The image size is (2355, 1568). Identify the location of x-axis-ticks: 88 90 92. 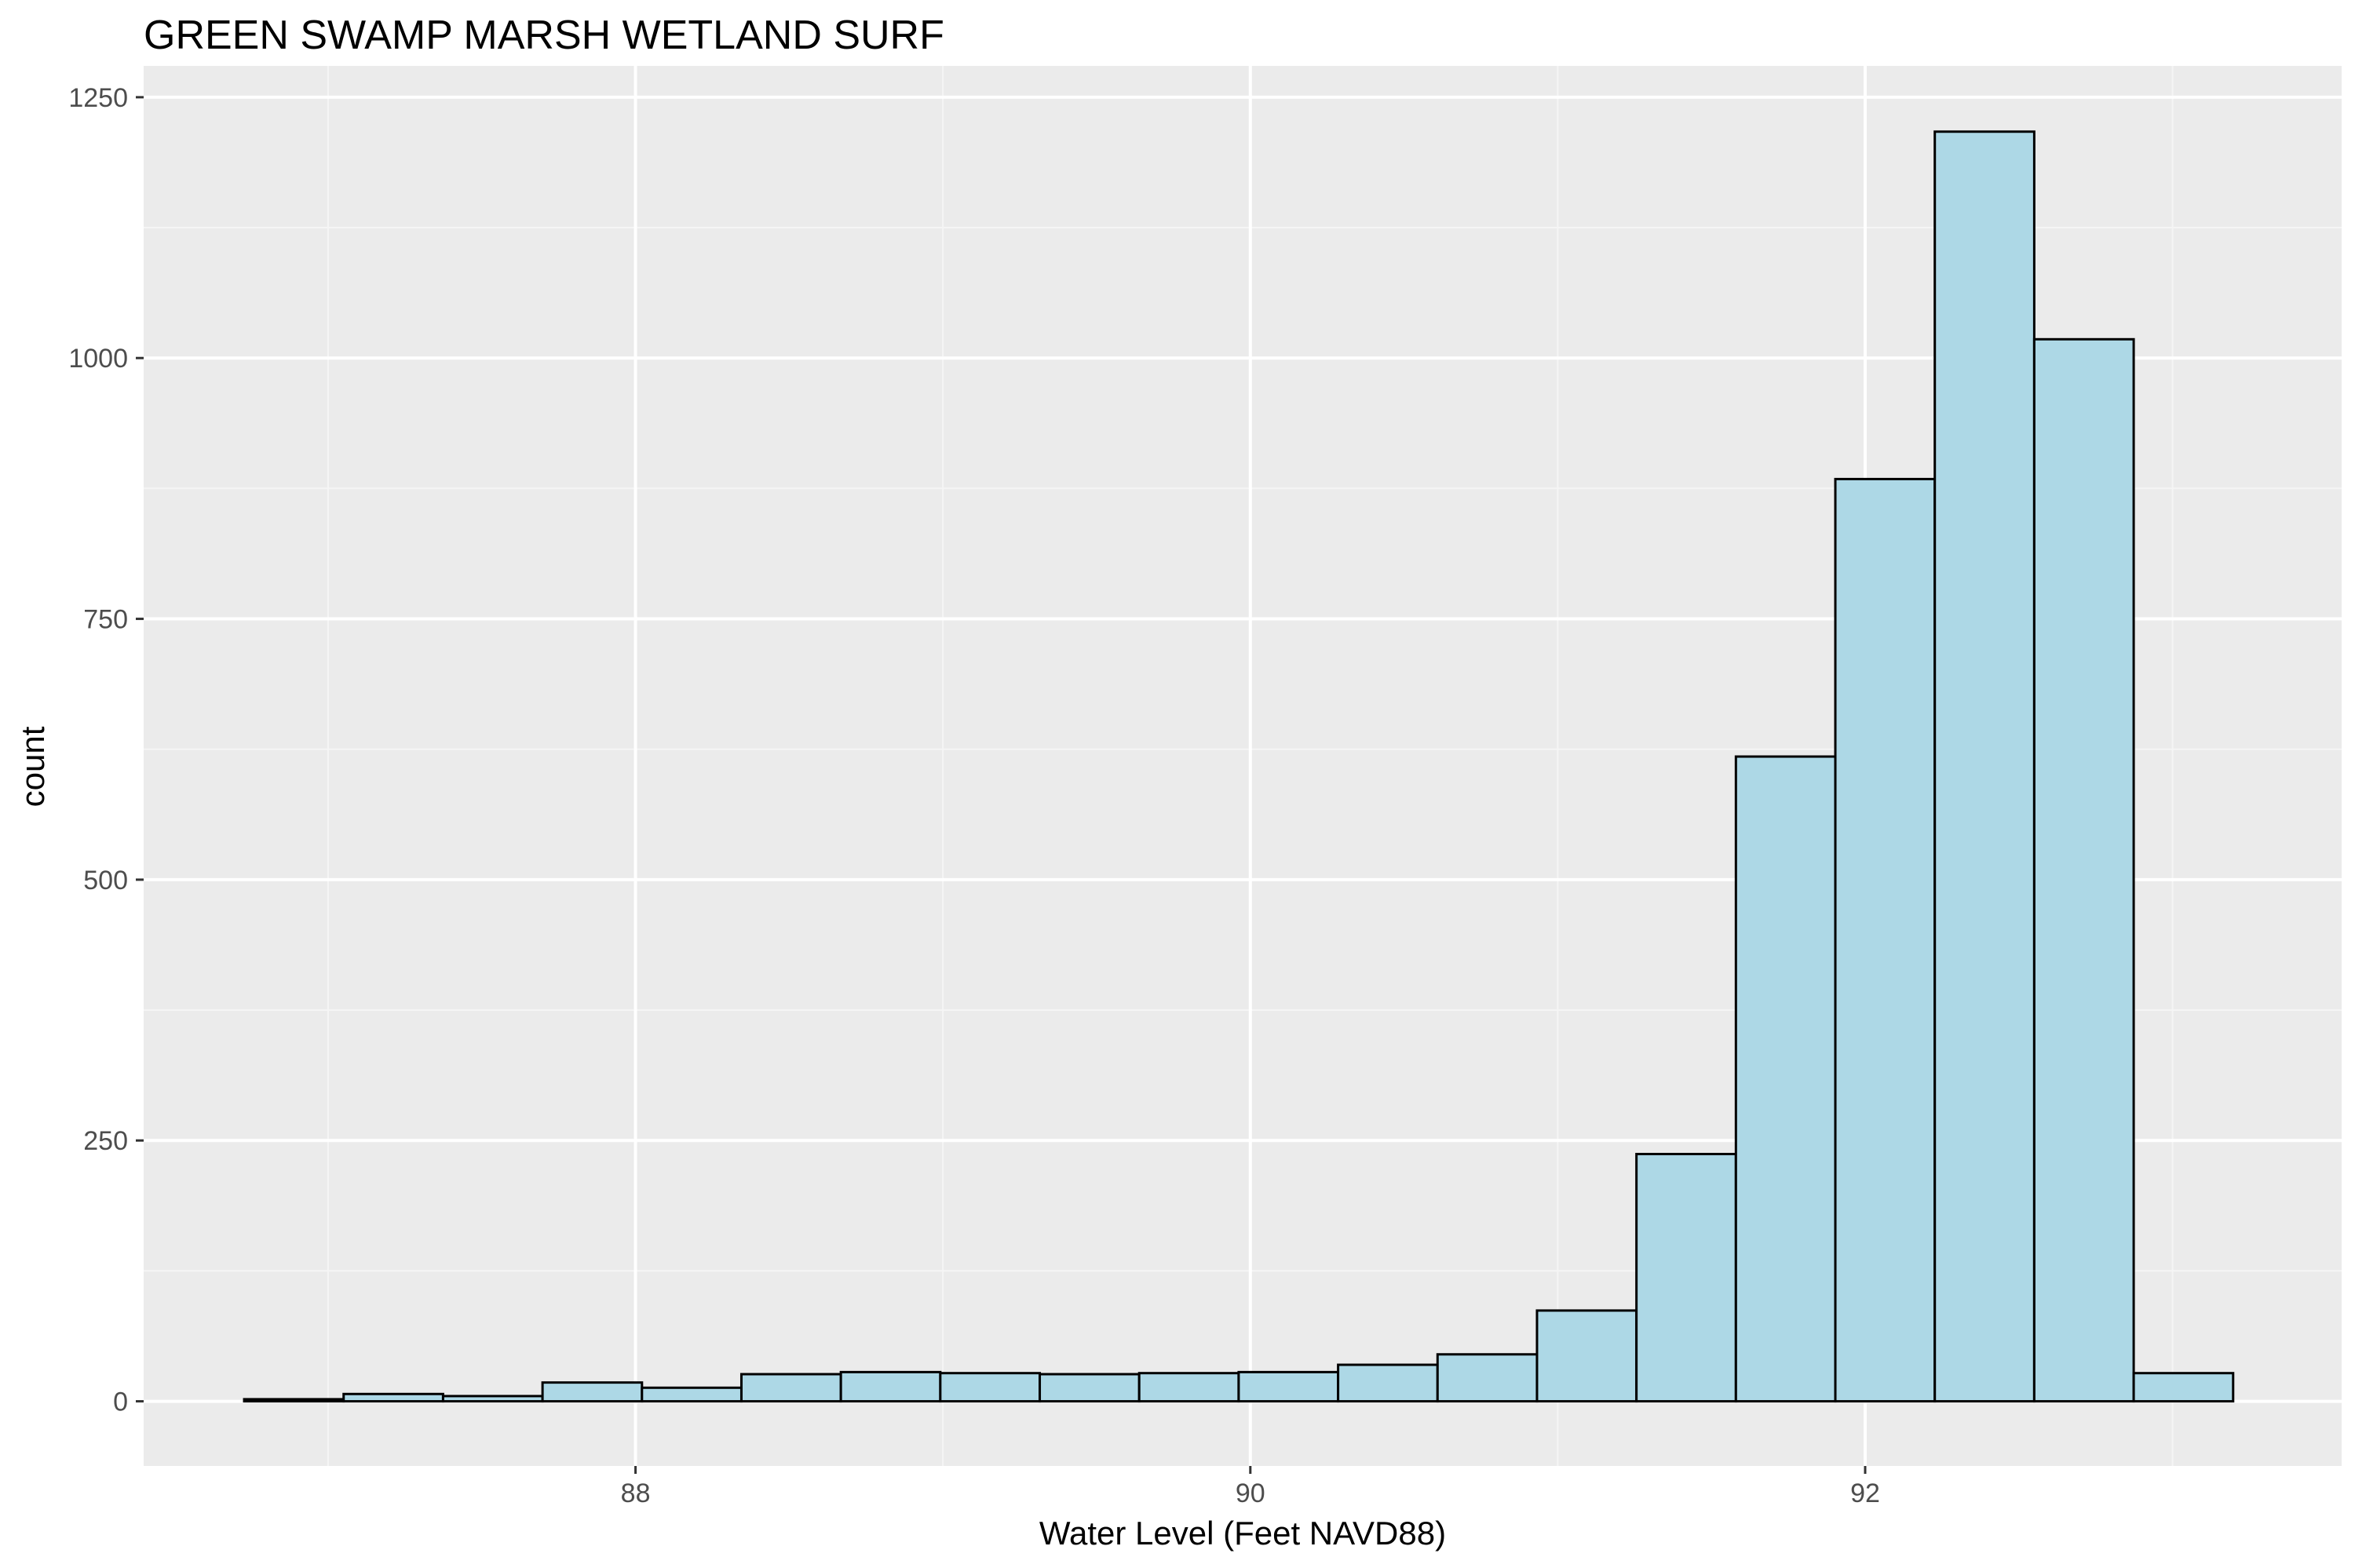
(1250, 1487).